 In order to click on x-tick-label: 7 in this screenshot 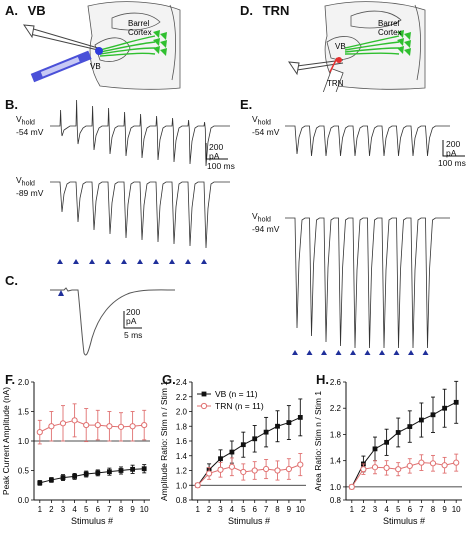, I will do `click(109, 509)`.